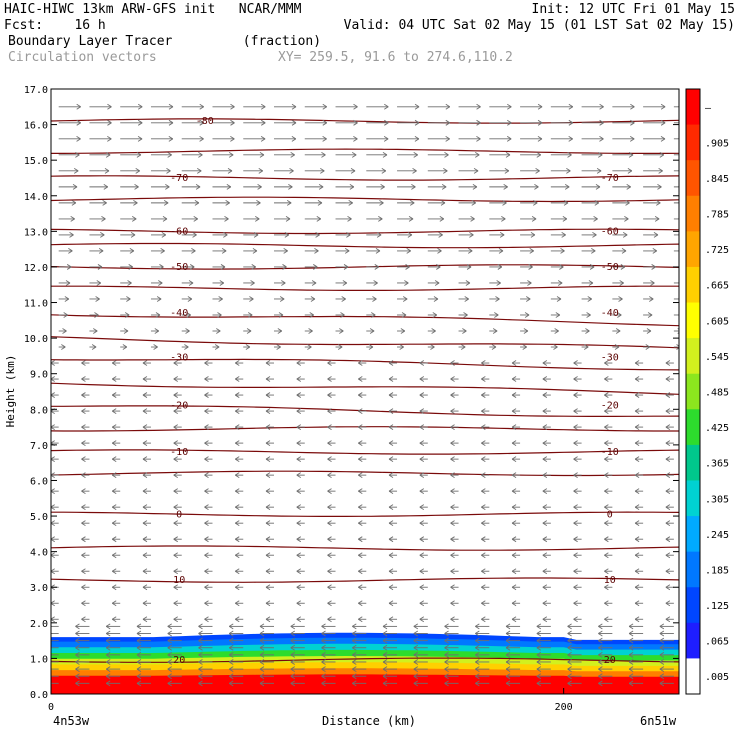 The image size is (740, 740). What do you see at coordinates (717, 179) in the screenshot?
I see `colorbar-label: .845` at bounding box center [717, 179].